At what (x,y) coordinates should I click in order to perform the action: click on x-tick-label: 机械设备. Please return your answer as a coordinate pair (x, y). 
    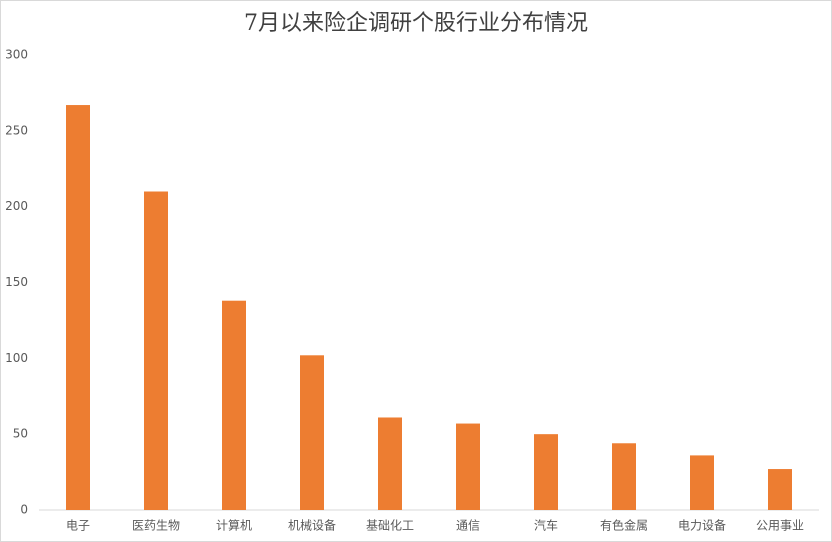
    Looking at the image, I should click on (312, 525).